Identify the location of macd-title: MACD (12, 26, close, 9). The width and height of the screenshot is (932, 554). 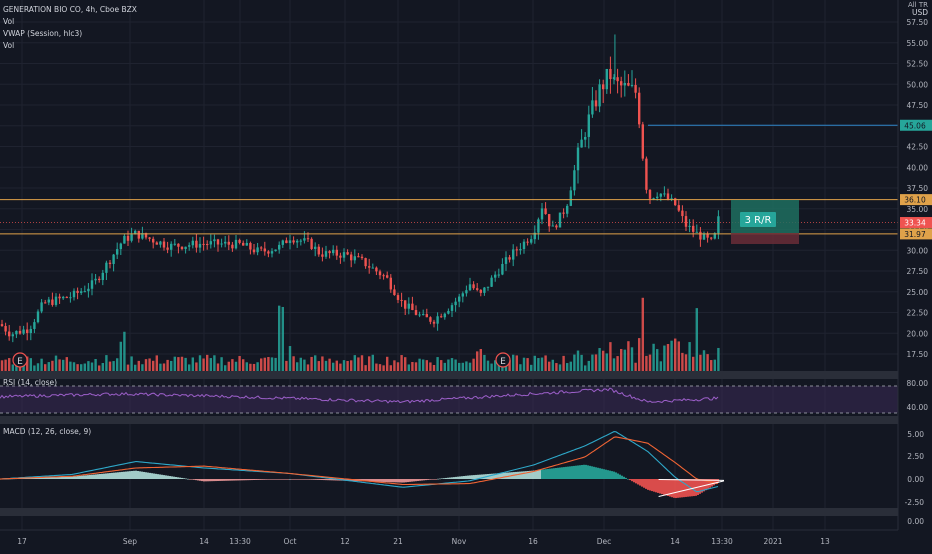
(47, 431).